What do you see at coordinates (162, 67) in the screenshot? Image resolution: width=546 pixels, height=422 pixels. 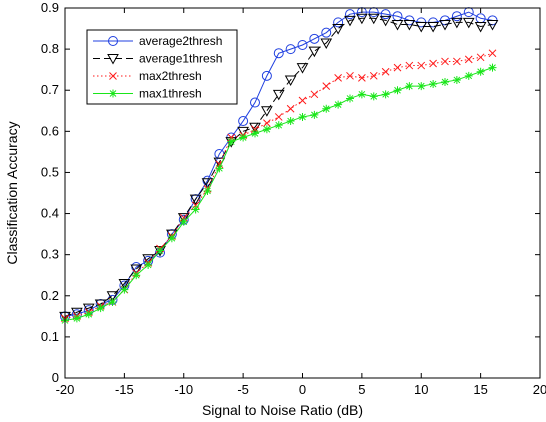 I see `legend-box` at bounding box center [162, 67].